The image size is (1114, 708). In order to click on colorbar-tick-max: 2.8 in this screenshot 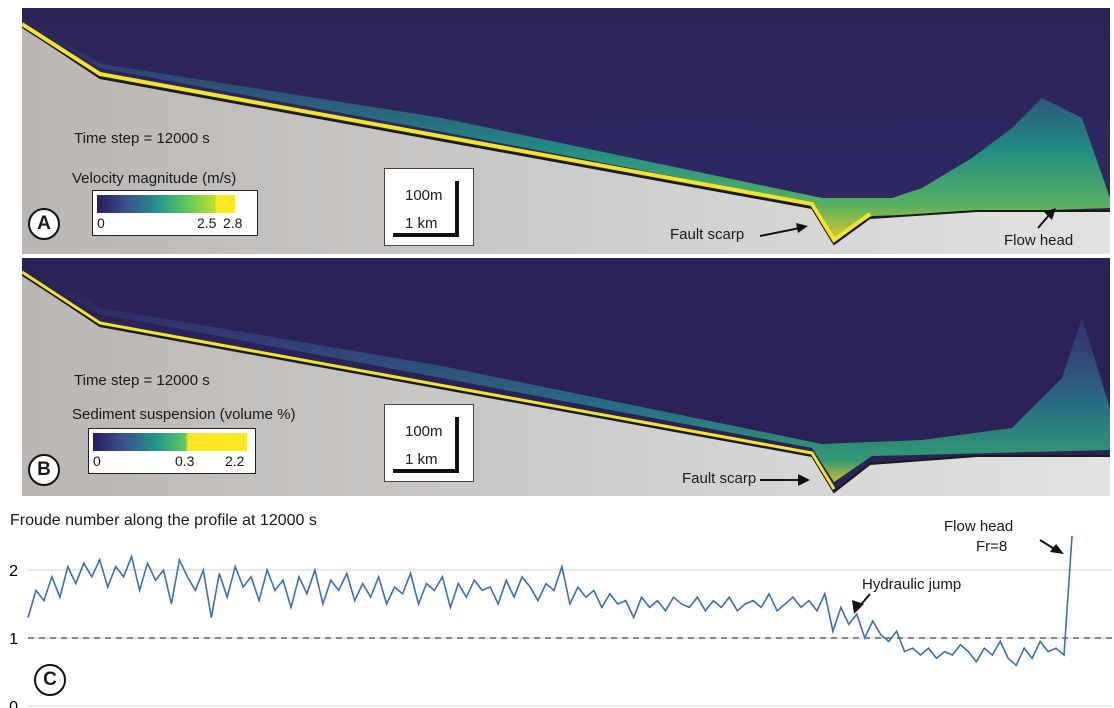, I will do `click(233, 223)`.